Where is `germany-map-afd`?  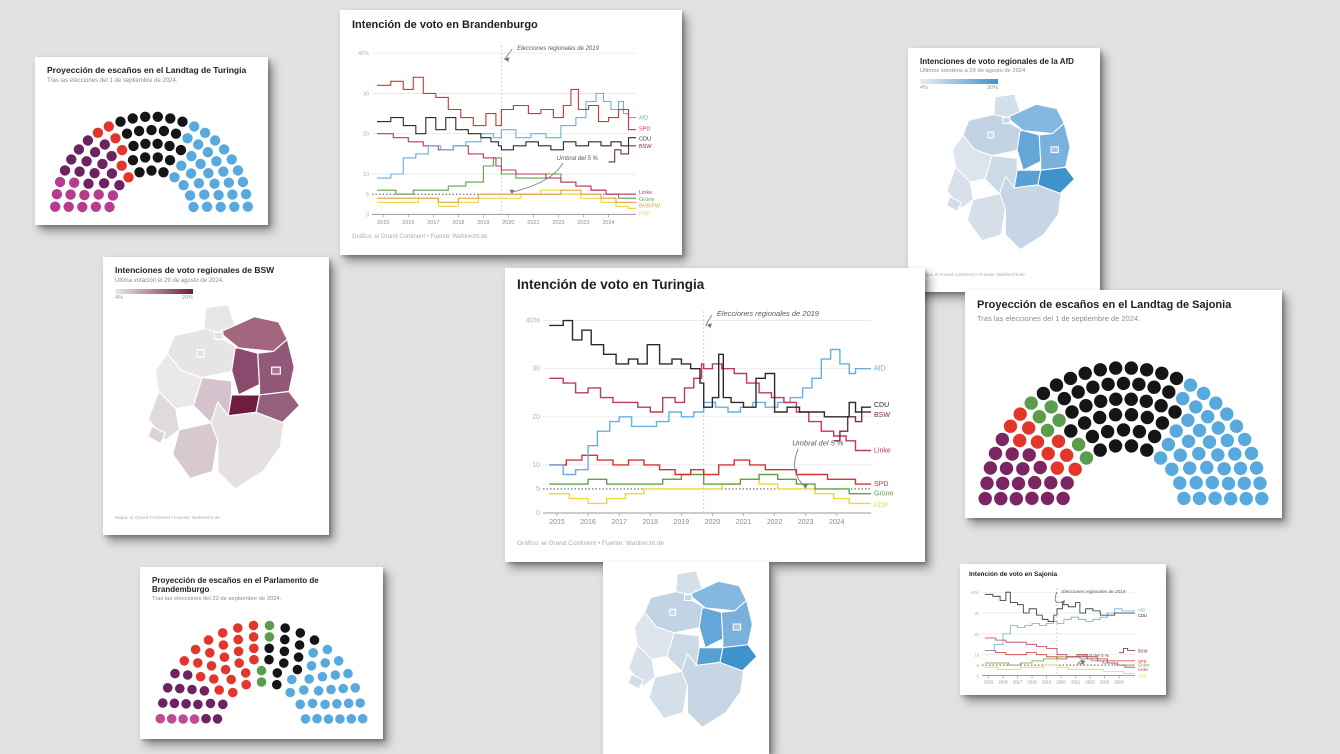
germany-map-afd is located at coordinates (1010, 172).